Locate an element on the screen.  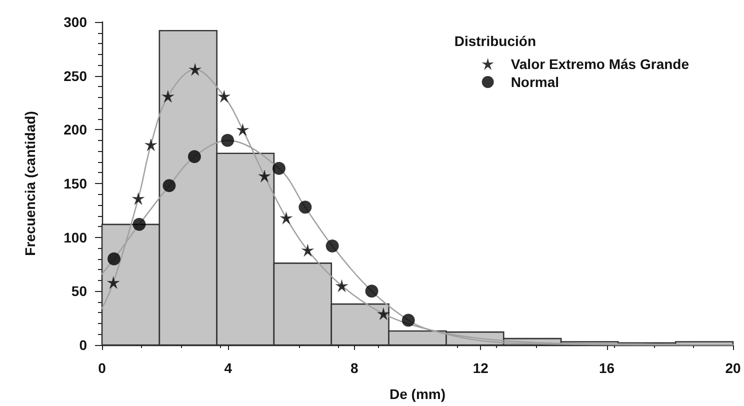
y-tick-label: 100 is located at coordinates (76, 237).